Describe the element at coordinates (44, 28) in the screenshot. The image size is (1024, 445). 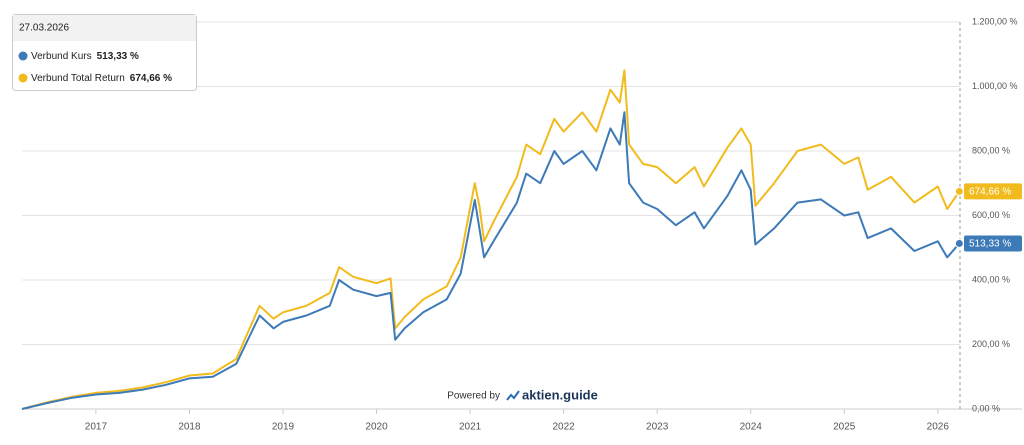
I see `tooltip-date: 27.03.2026` at that location.